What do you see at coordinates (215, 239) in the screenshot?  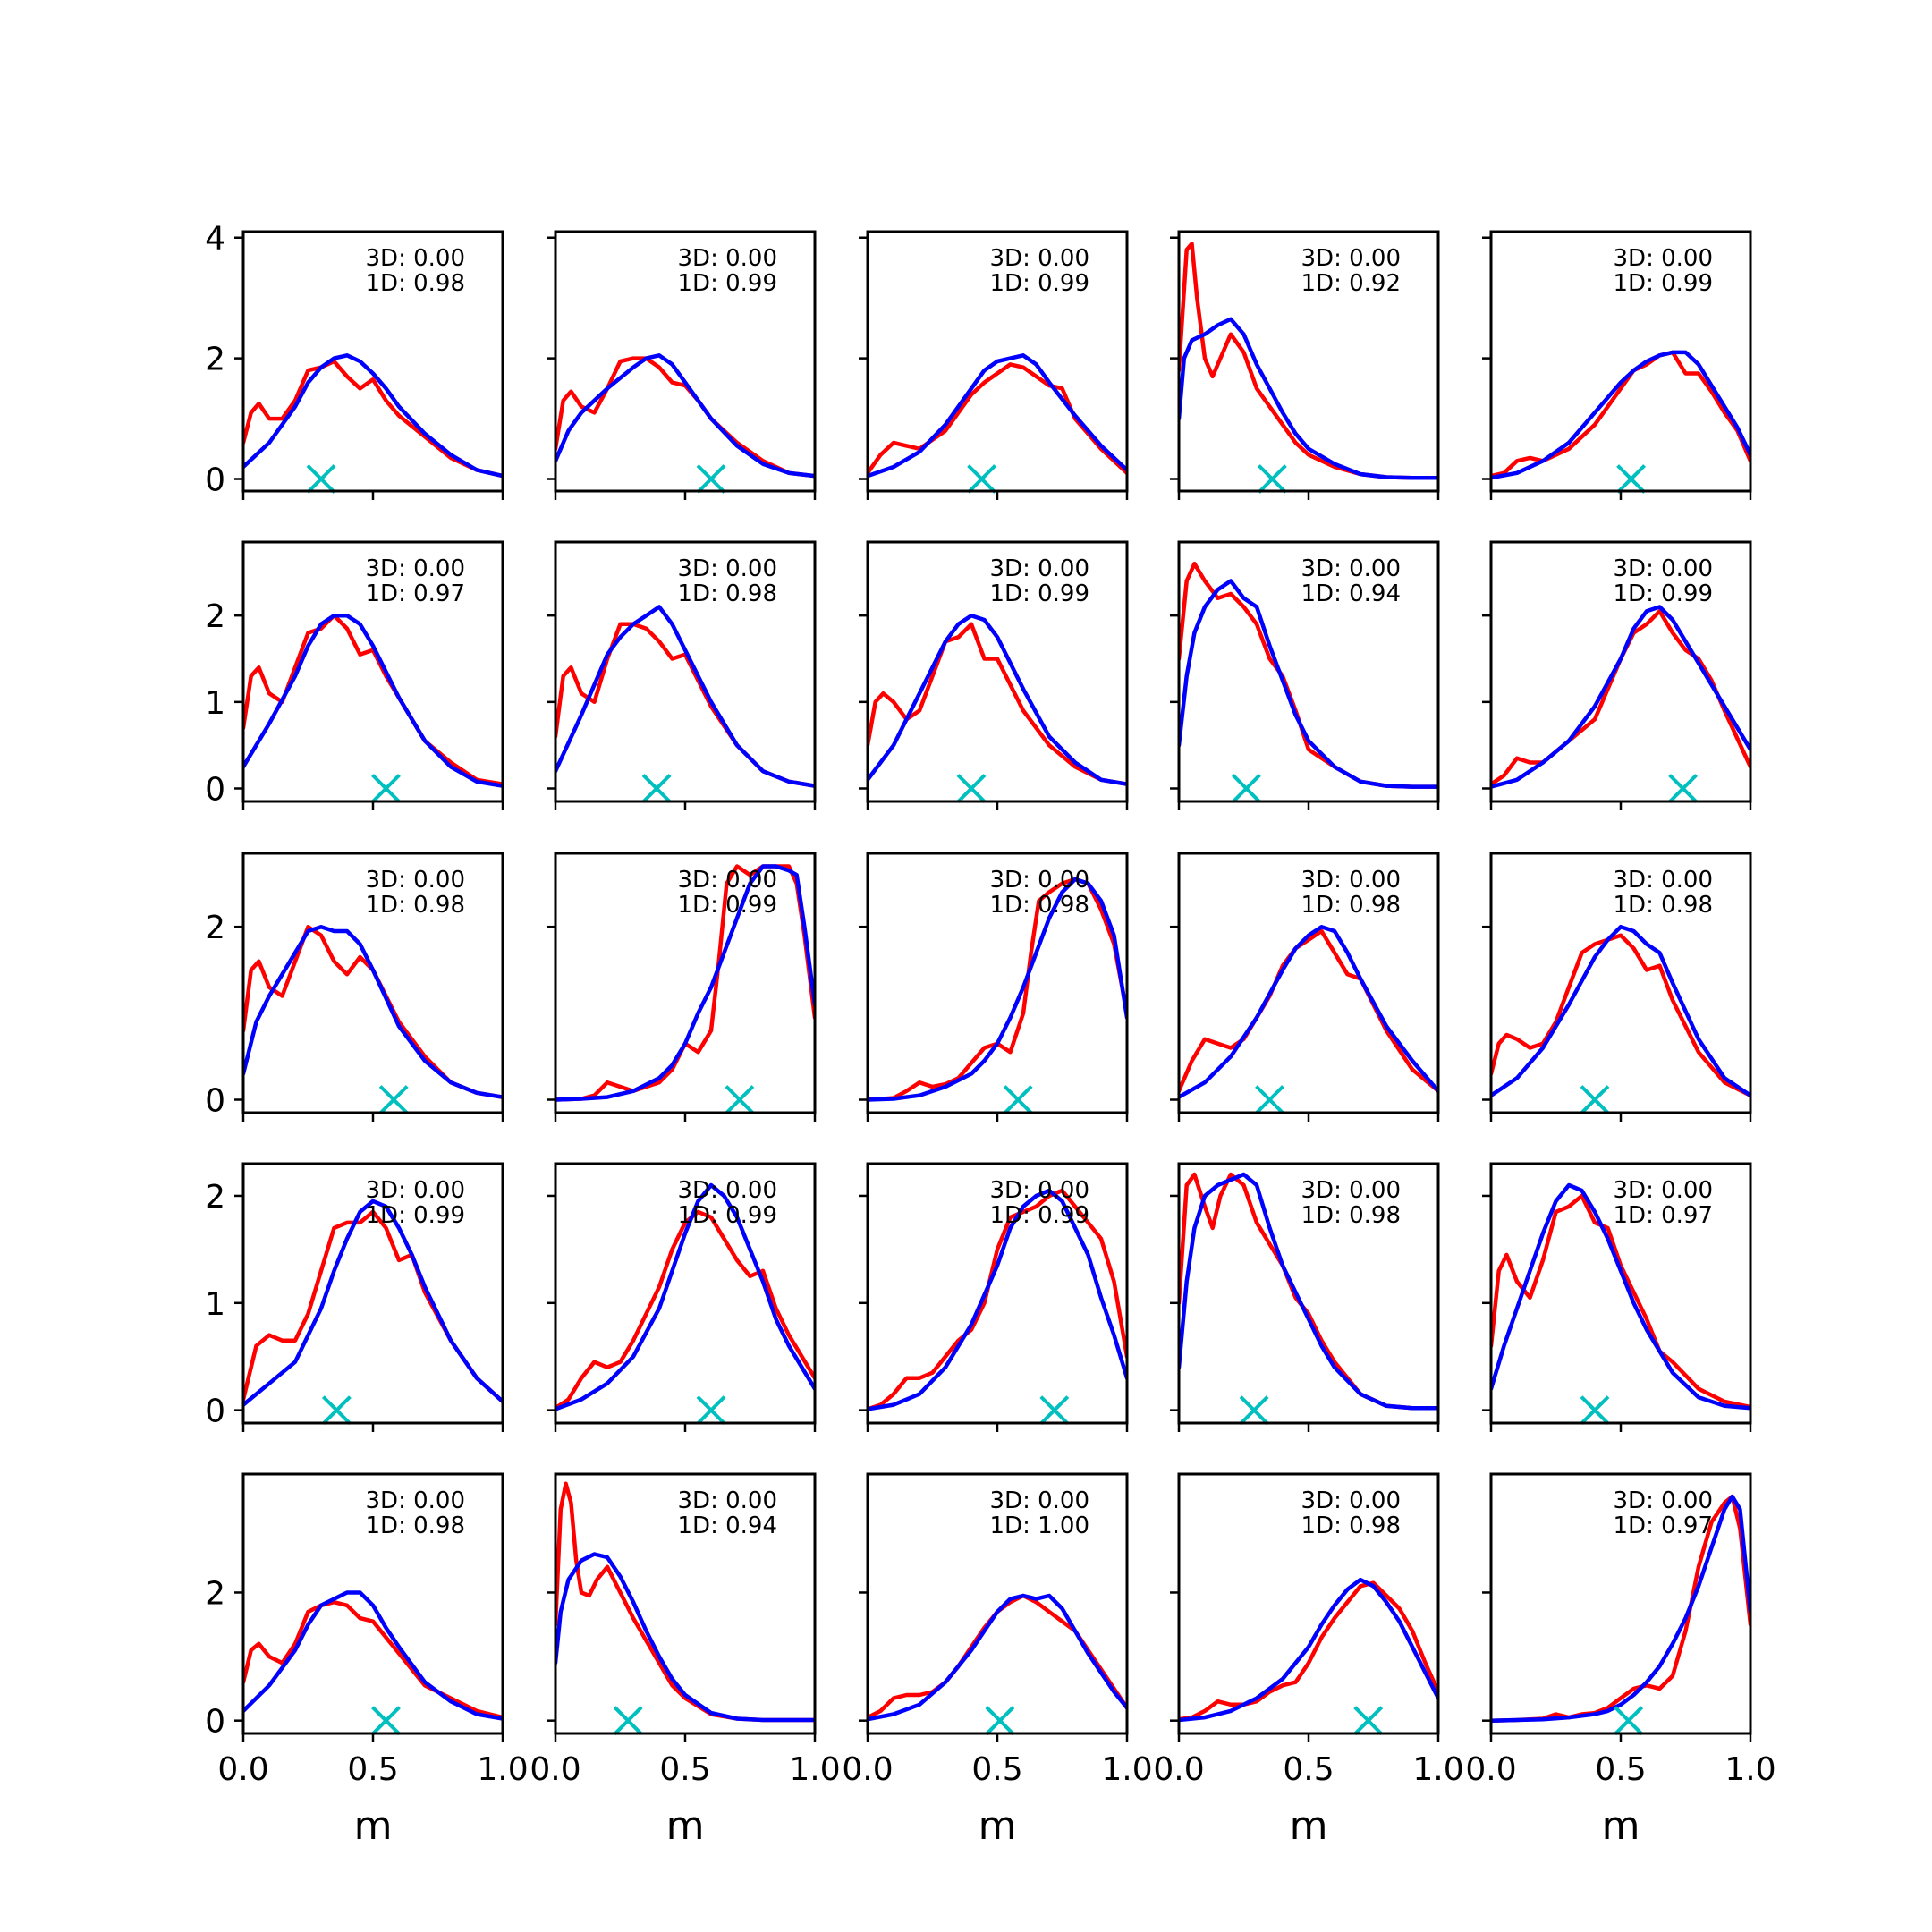 I see `y-tick-label: 4` at bounding box center [215, 239].